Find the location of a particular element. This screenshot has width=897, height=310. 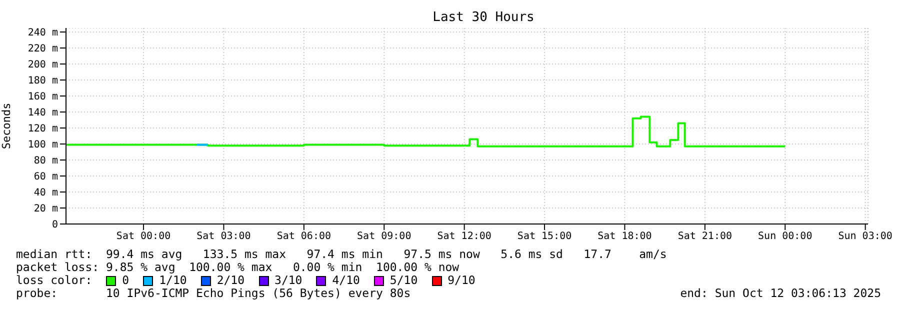

x-tick-label: Sat 00:00 is located at coordinates (143, 236).